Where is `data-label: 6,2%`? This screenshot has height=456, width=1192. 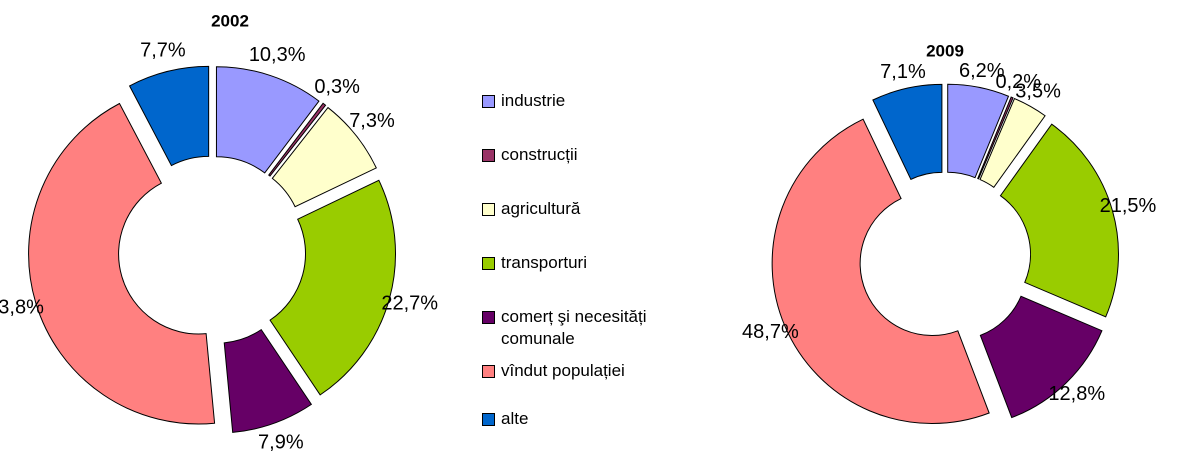
data-label: 6,2% is located at coordinates (982, 71).